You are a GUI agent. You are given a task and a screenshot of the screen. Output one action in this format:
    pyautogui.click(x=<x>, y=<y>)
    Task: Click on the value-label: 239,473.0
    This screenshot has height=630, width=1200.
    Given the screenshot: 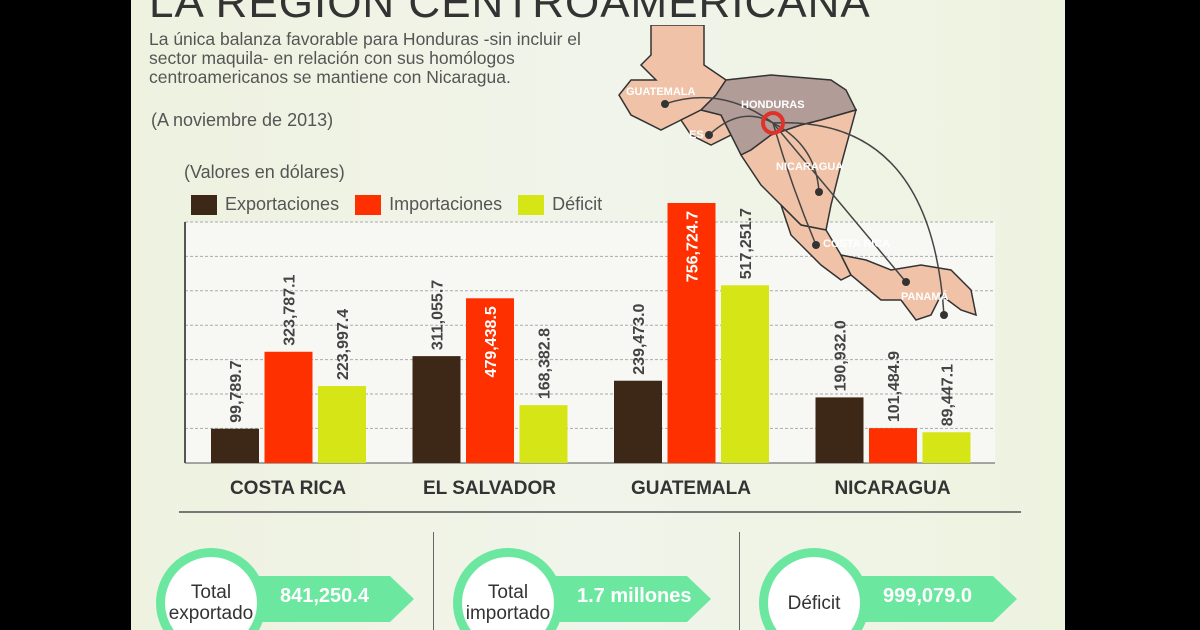 What is the action you would take?
    pyautogui.click(x=639, y=338)
    